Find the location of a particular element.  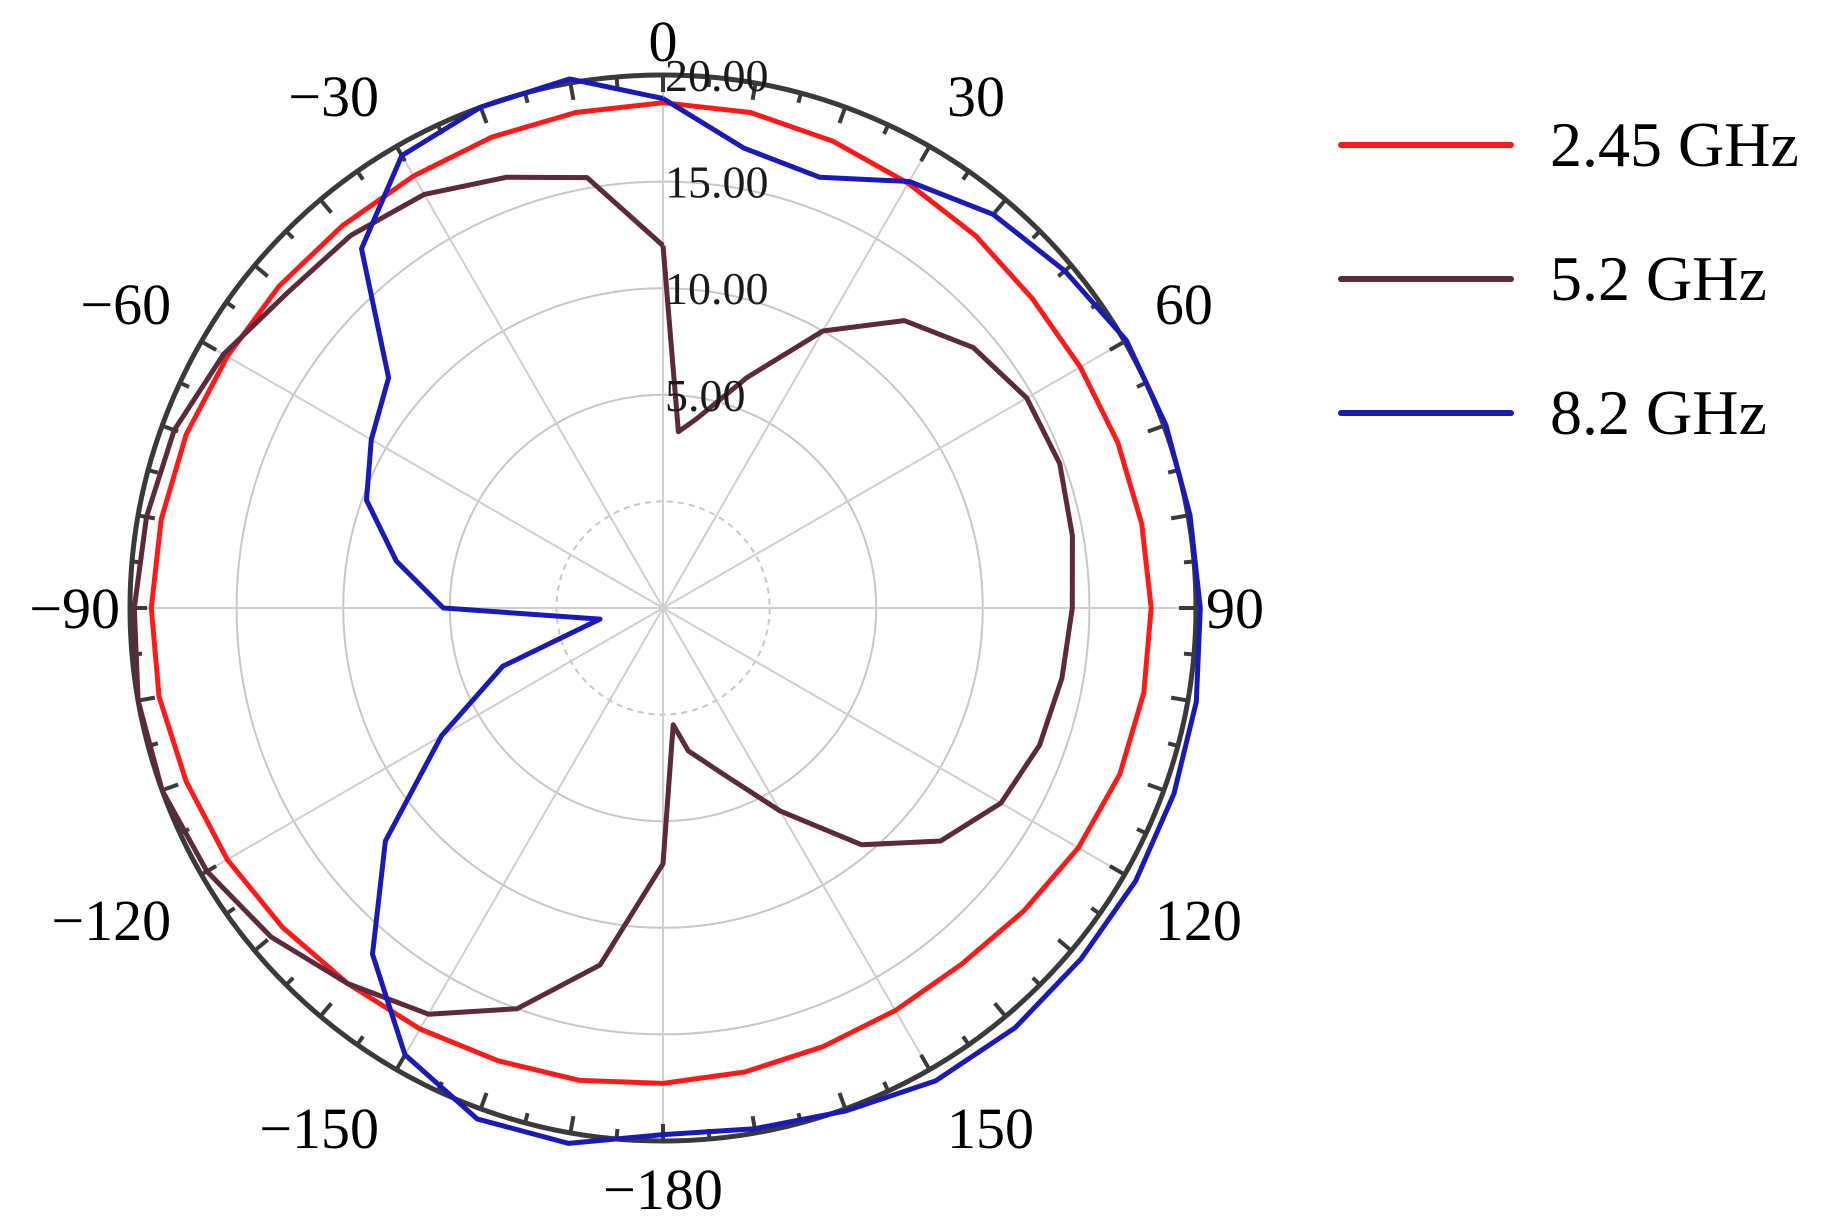

radial-tick-label-15: 15.00 is located at coordinates (717, 182).